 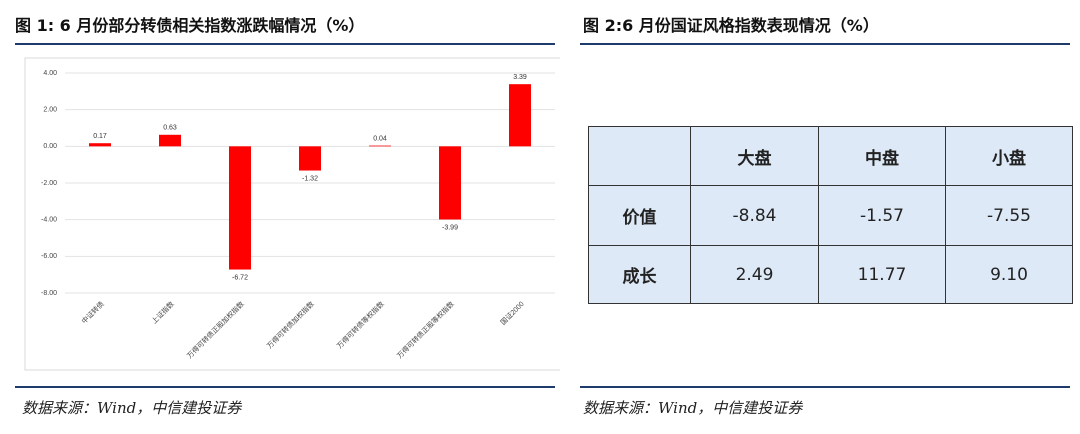 I want to click on data-label: 0.17, so click(x=100, y=136).